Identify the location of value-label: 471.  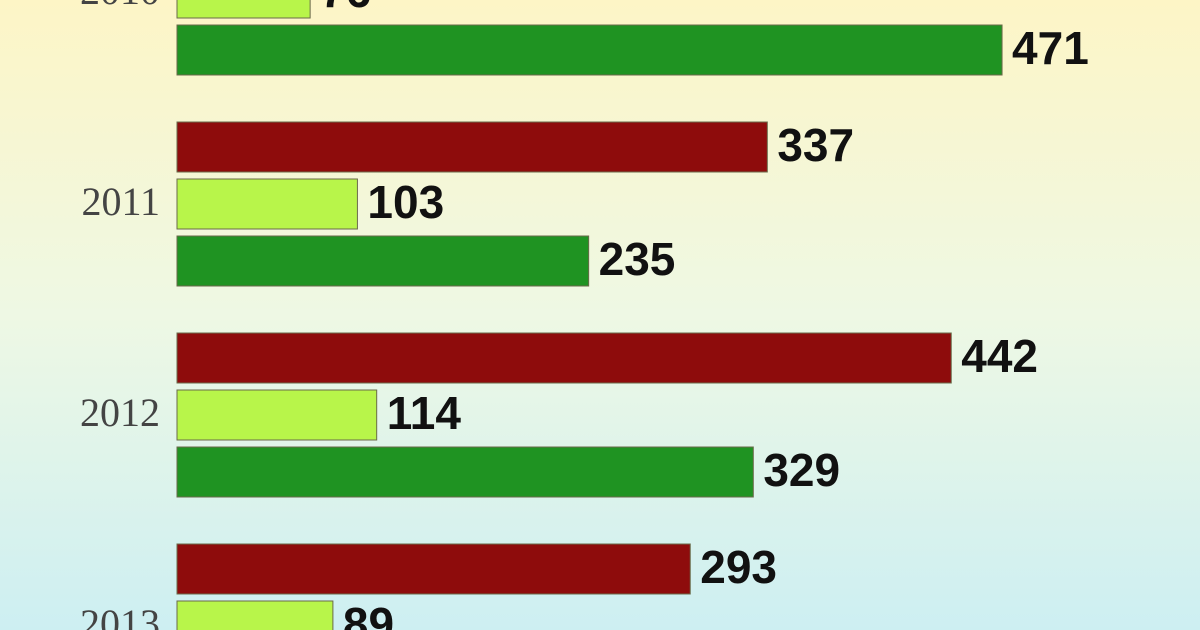
(1050, 48).